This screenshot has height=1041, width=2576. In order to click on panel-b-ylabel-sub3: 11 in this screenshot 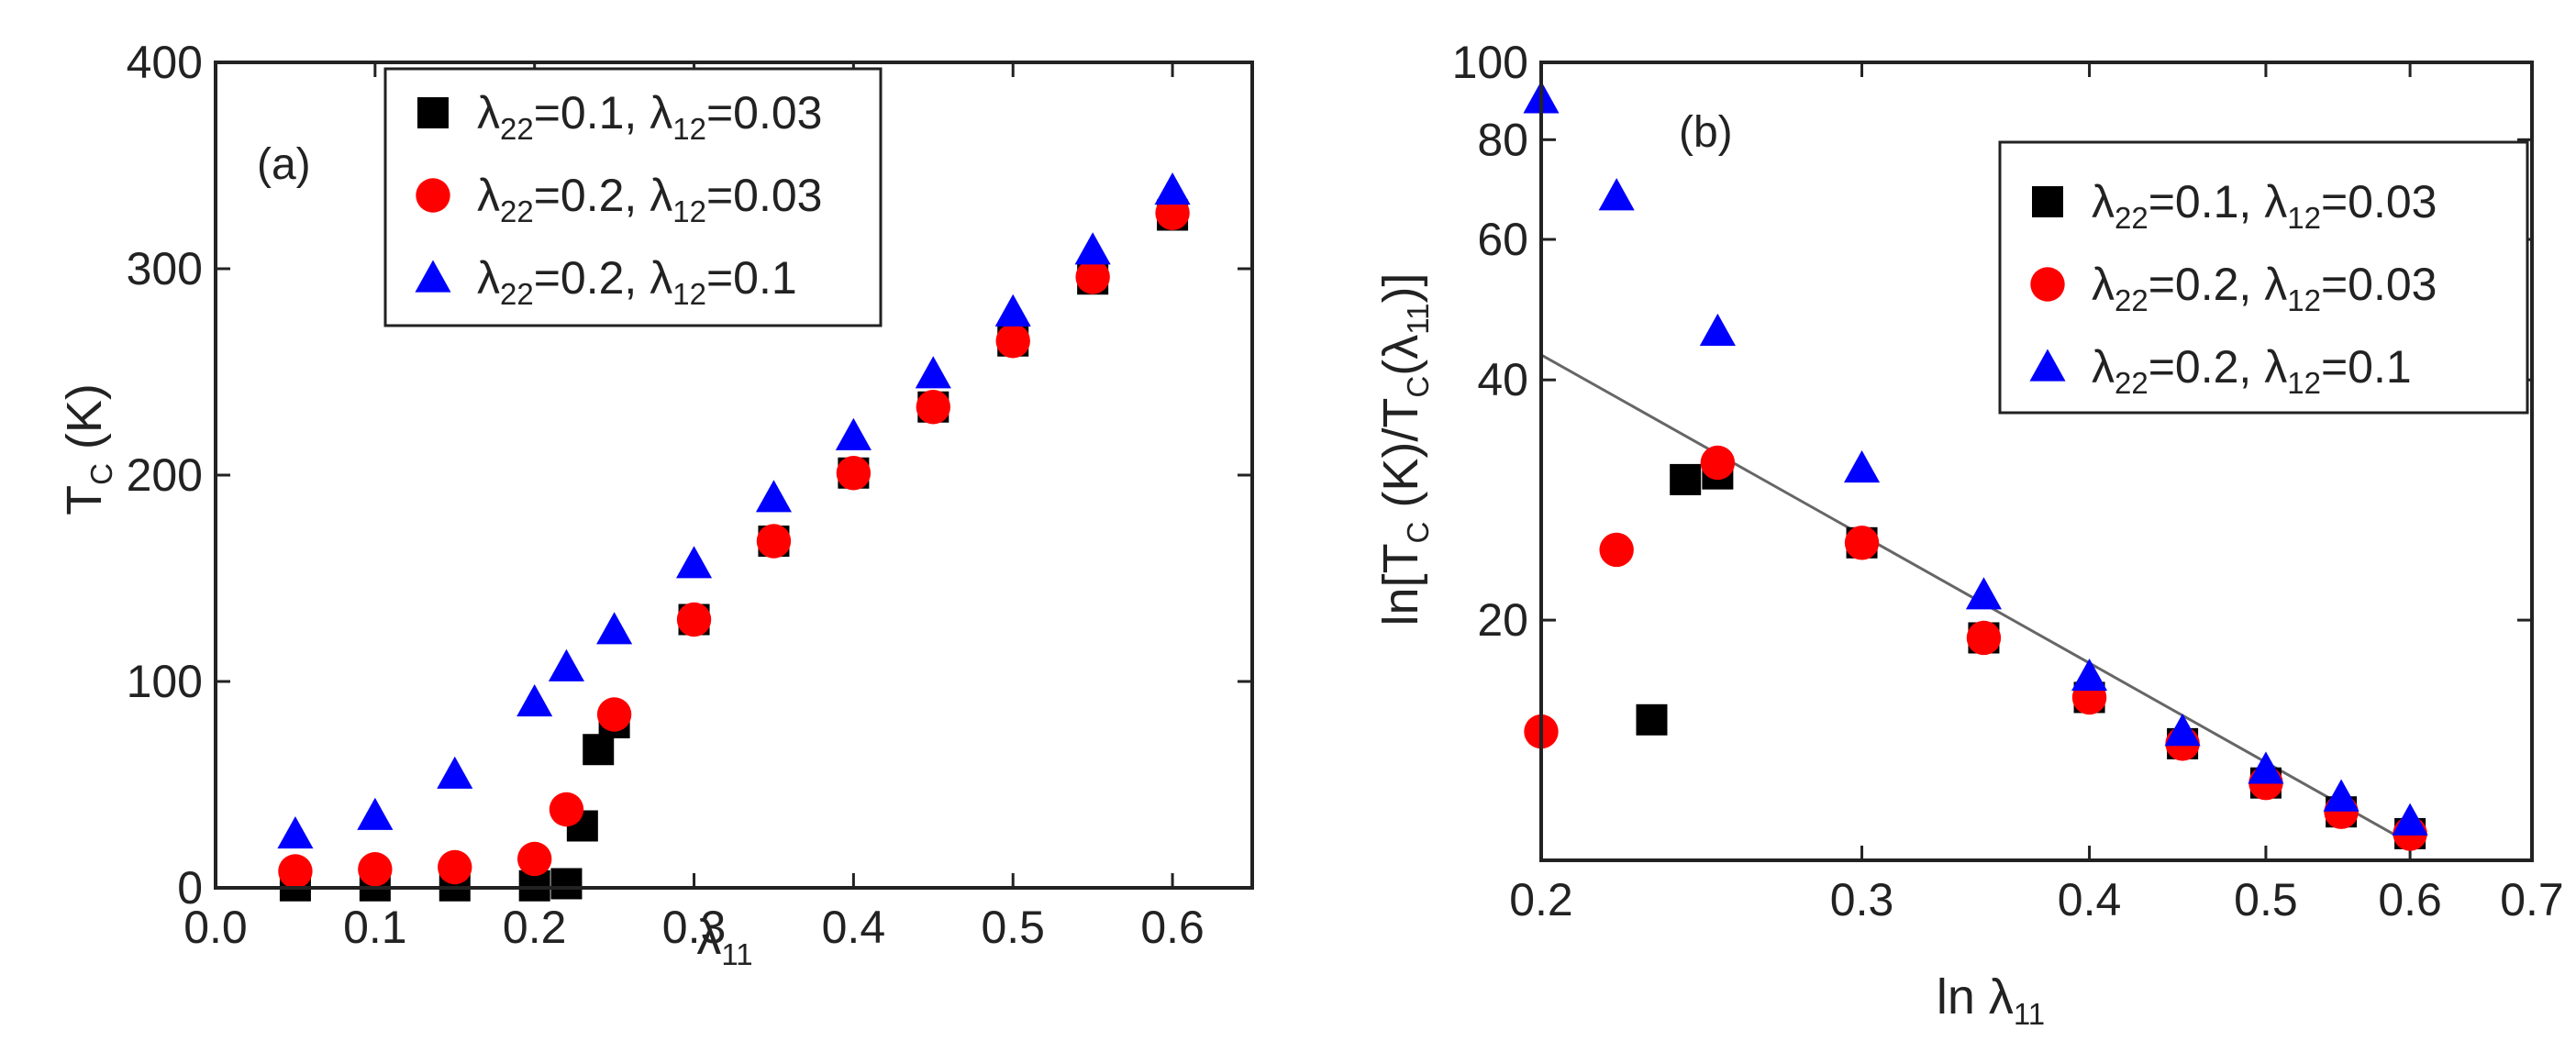, I will do `click(1418, 319)`.